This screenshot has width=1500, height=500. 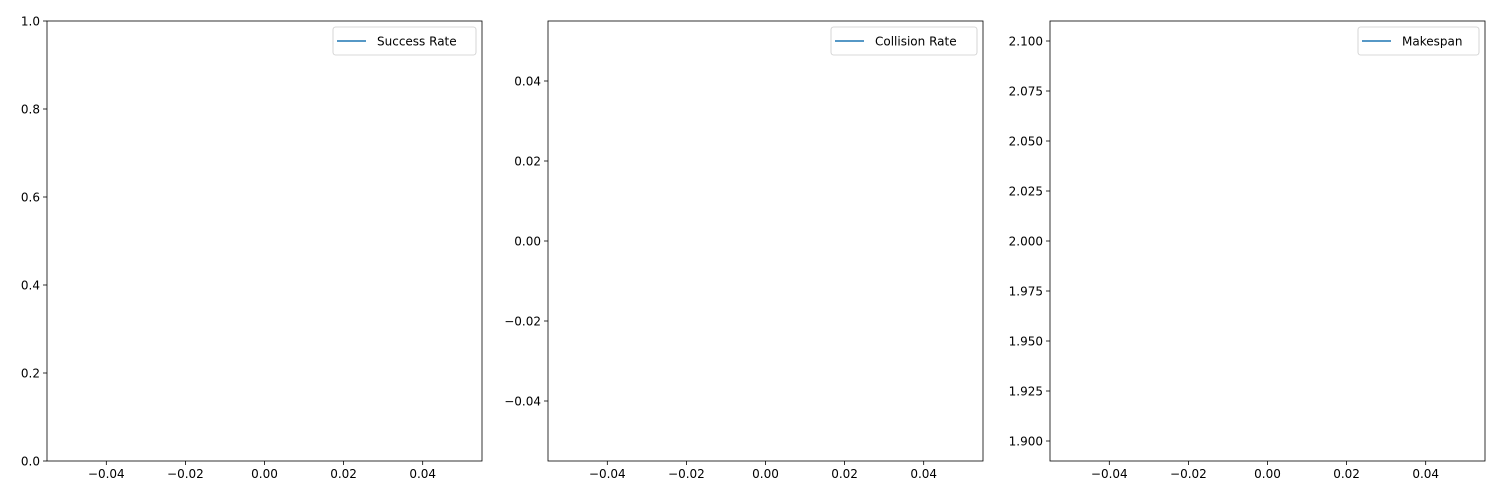 What do you see at coordinates (30, 22) in the screenshot?
I see `y-tick-label: 1.0` at bounding box center [30, 22].